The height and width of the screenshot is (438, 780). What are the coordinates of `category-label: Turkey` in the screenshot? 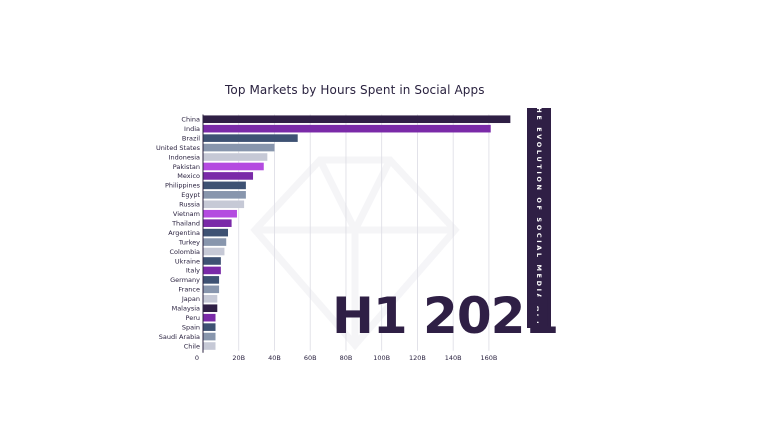 It's located at (189, 242).